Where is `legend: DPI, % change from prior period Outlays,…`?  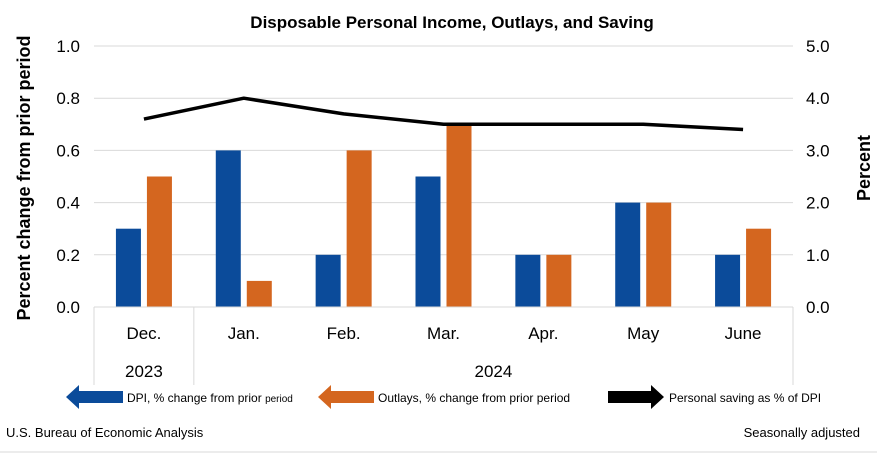 legend: DPI, % change from prior period Outlays,… is located at coordinates (443, 397).